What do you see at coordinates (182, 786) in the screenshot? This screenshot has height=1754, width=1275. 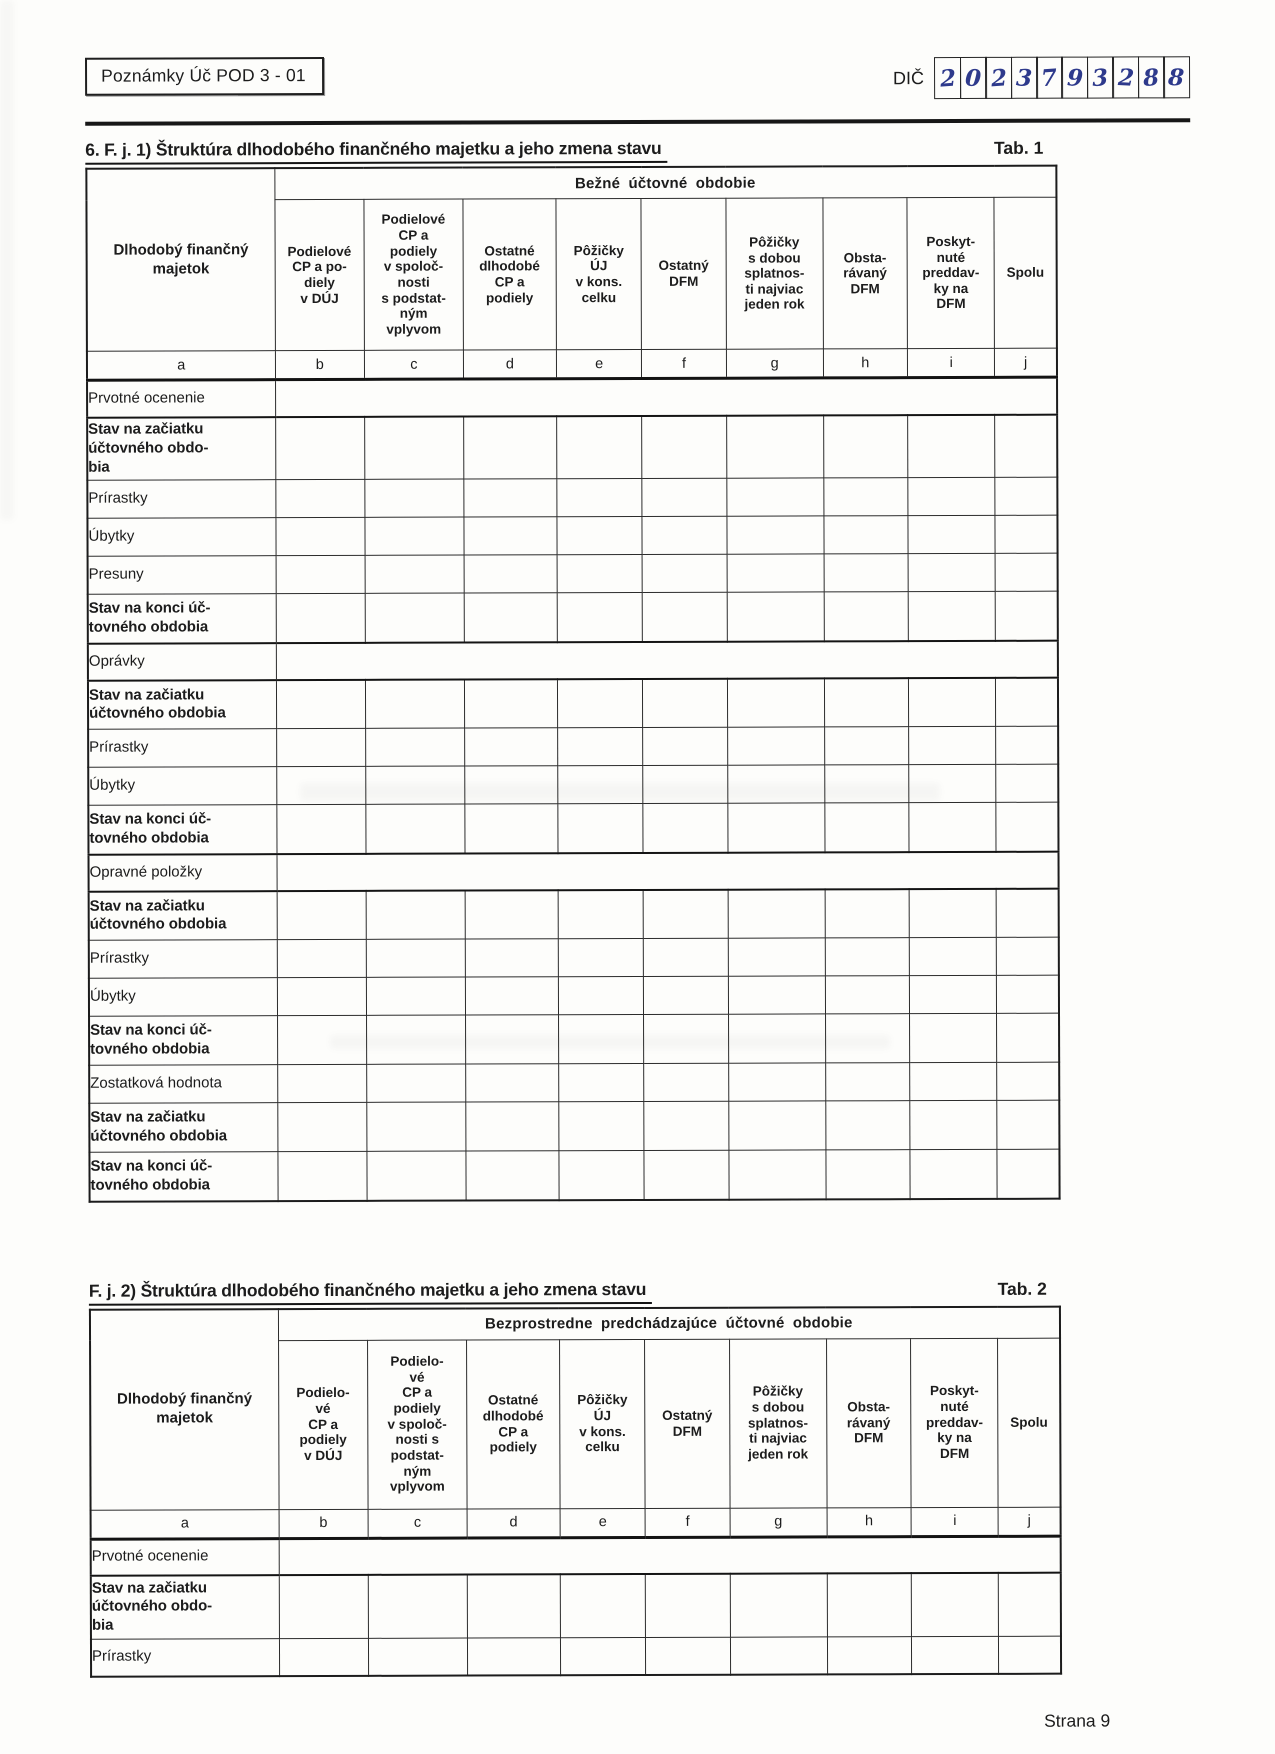 I see `row-label-cell: Úbytky` at bounding box center [182, 786].